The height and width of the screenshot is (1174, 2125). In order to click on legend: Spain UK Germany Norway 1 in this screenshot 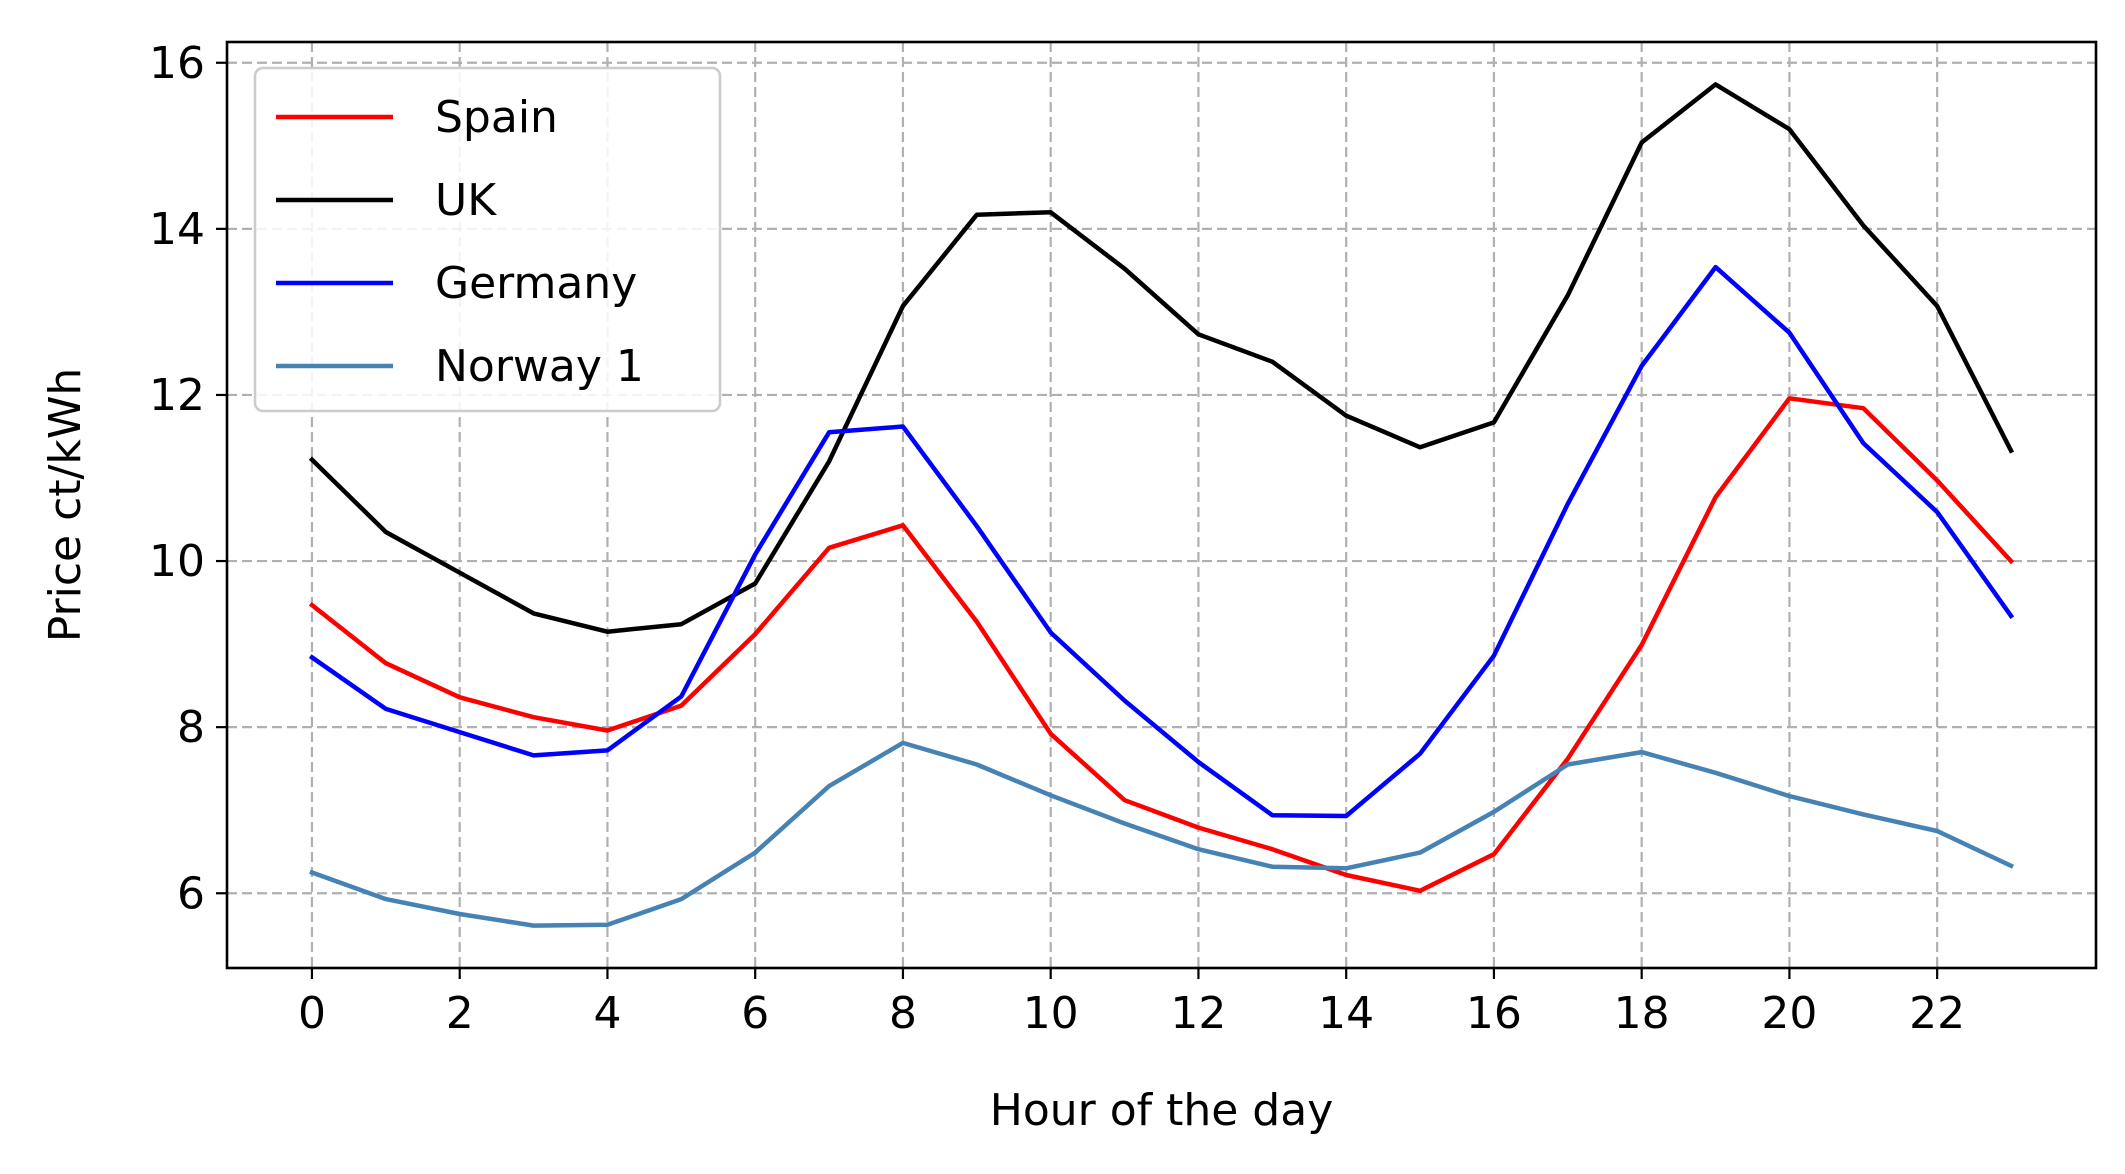, I will do `click(487, 239)`.